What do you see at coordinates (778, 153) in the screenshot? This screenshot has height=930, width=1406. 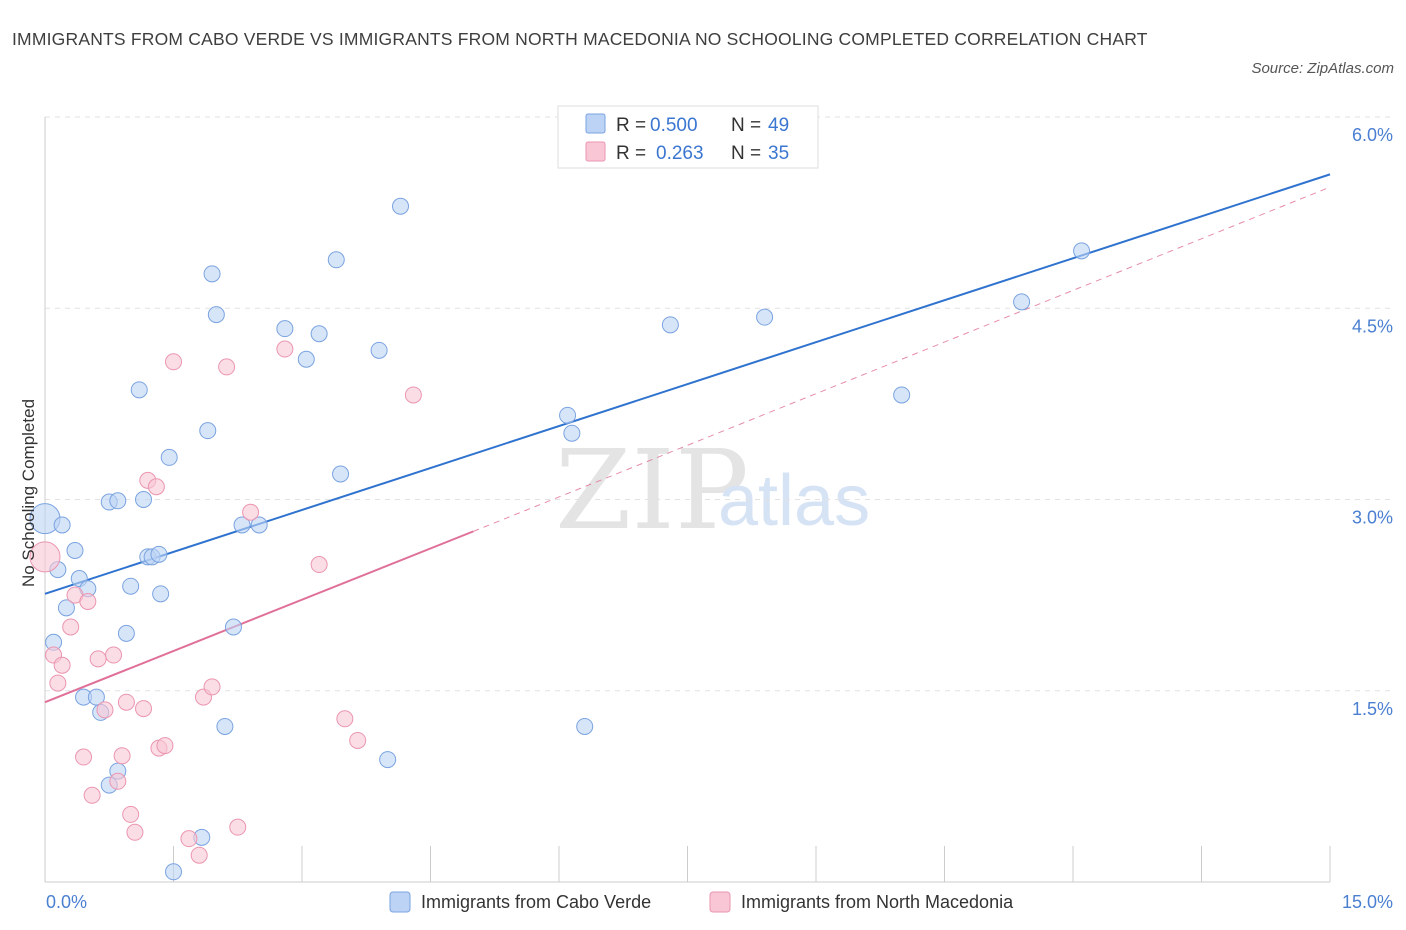 I see `legend-n-value-pink: 35` at bounding box center [778, 153].